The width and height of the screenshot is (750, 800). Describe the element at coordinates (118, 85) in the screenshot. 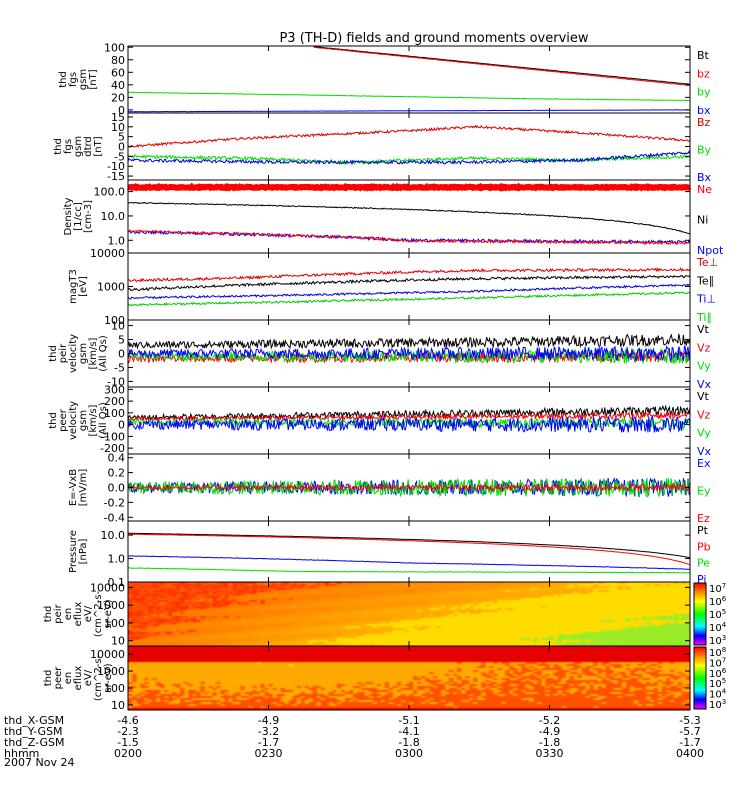

I see `y-tick-label: 40` at that location.